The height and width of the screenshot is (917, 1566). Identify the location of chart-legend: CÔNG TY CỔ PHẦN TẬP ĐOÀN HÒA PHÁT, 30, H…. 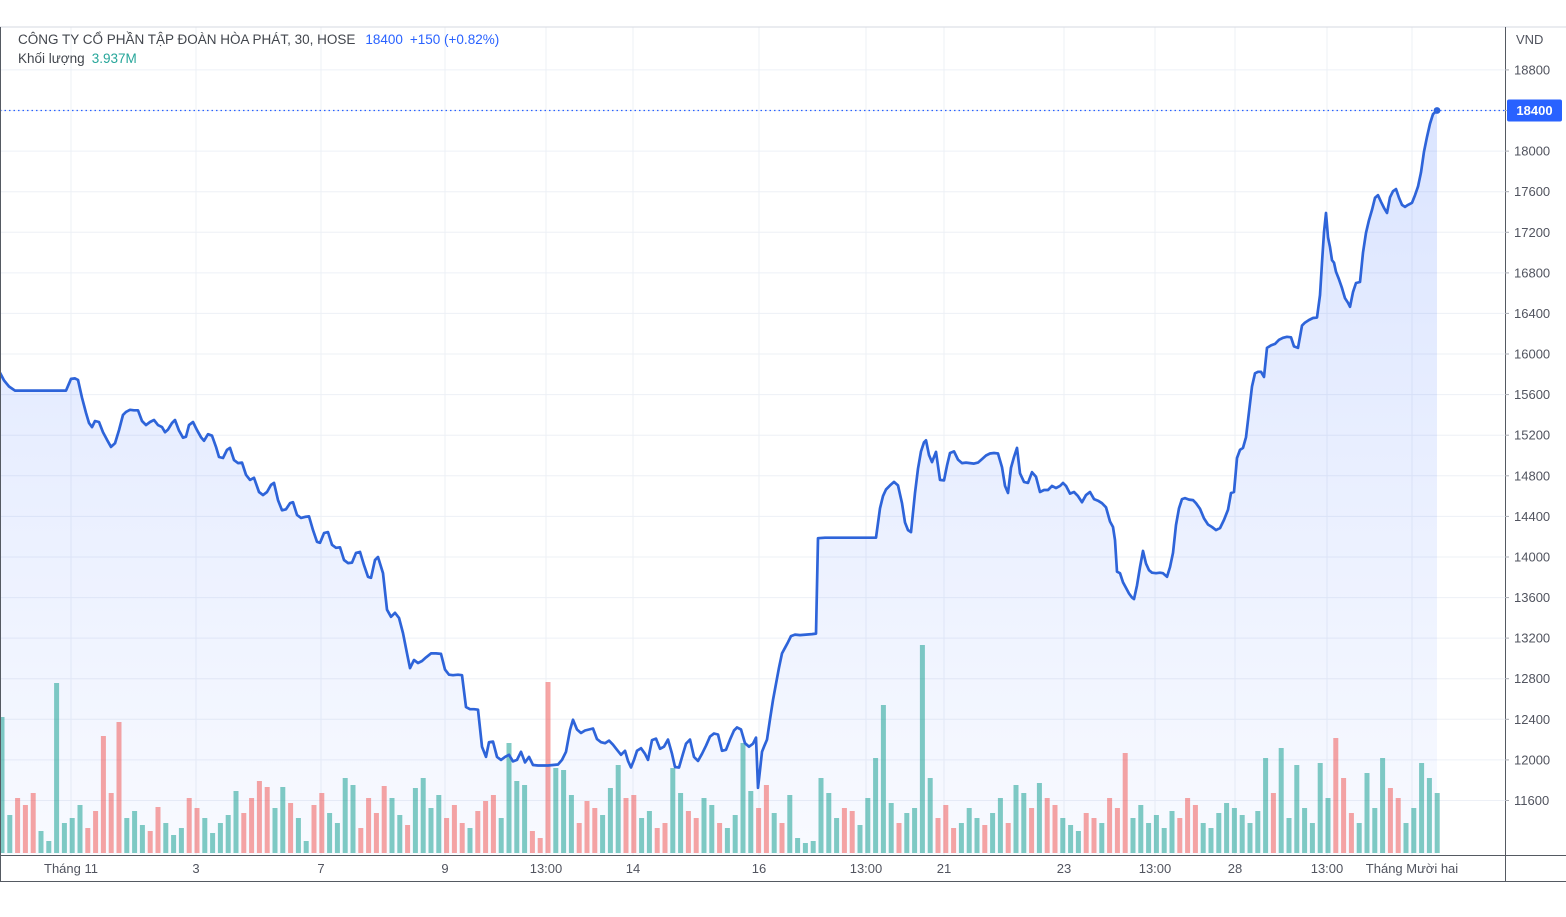
(258, 50).